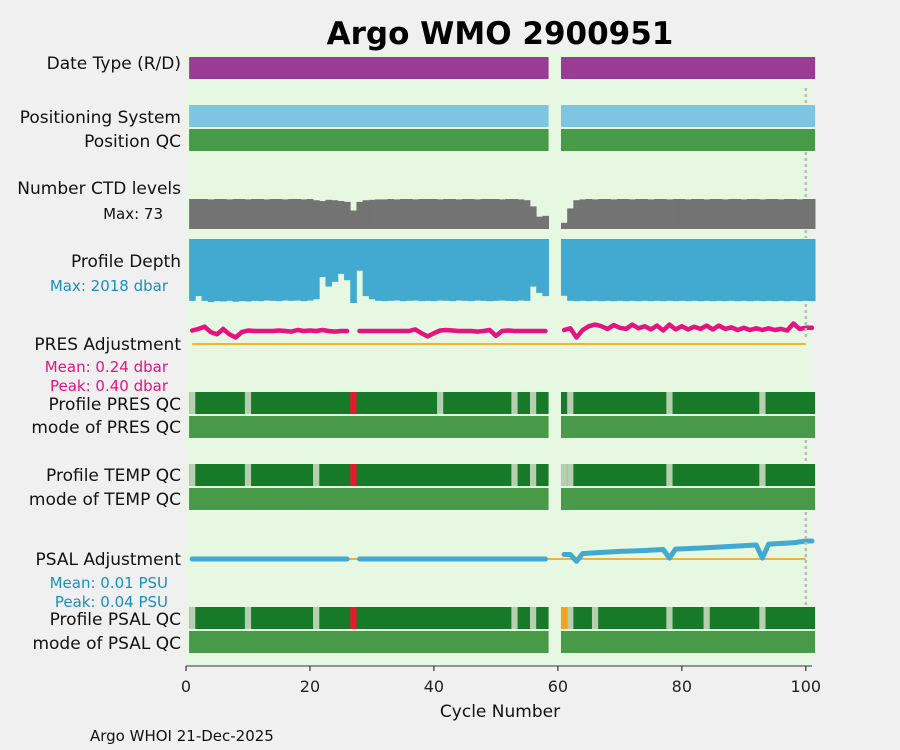 This screenshot has width=900, height=750. What do you see at coordinates (115, 620) in the screenshot?
I see `row-label-profile-psal-qc: Profile PSAL QC` at bounding box center [115, 620].